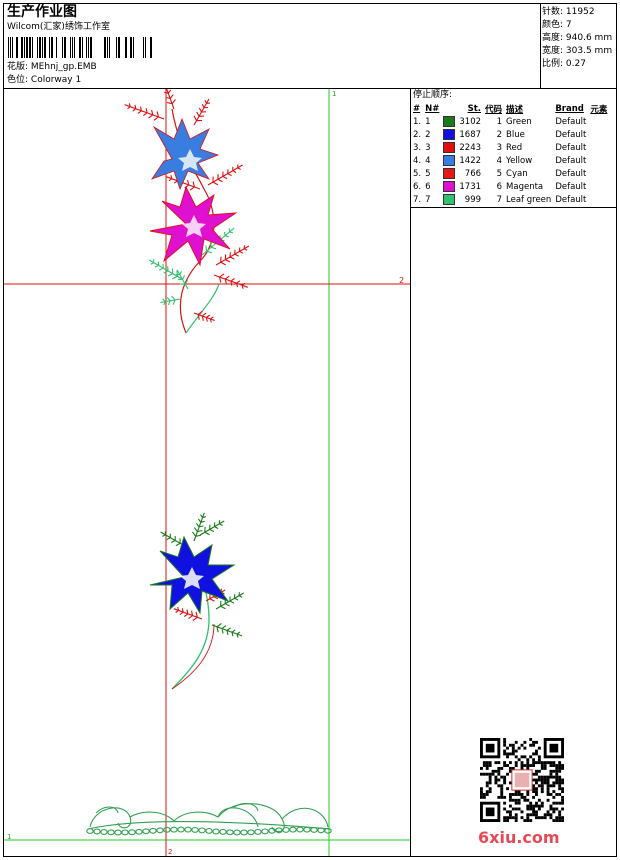  What do you see at coordinates (525, 186) in the screenshot?
I see `row-description: Magenta` at bounding box center [525, 186].